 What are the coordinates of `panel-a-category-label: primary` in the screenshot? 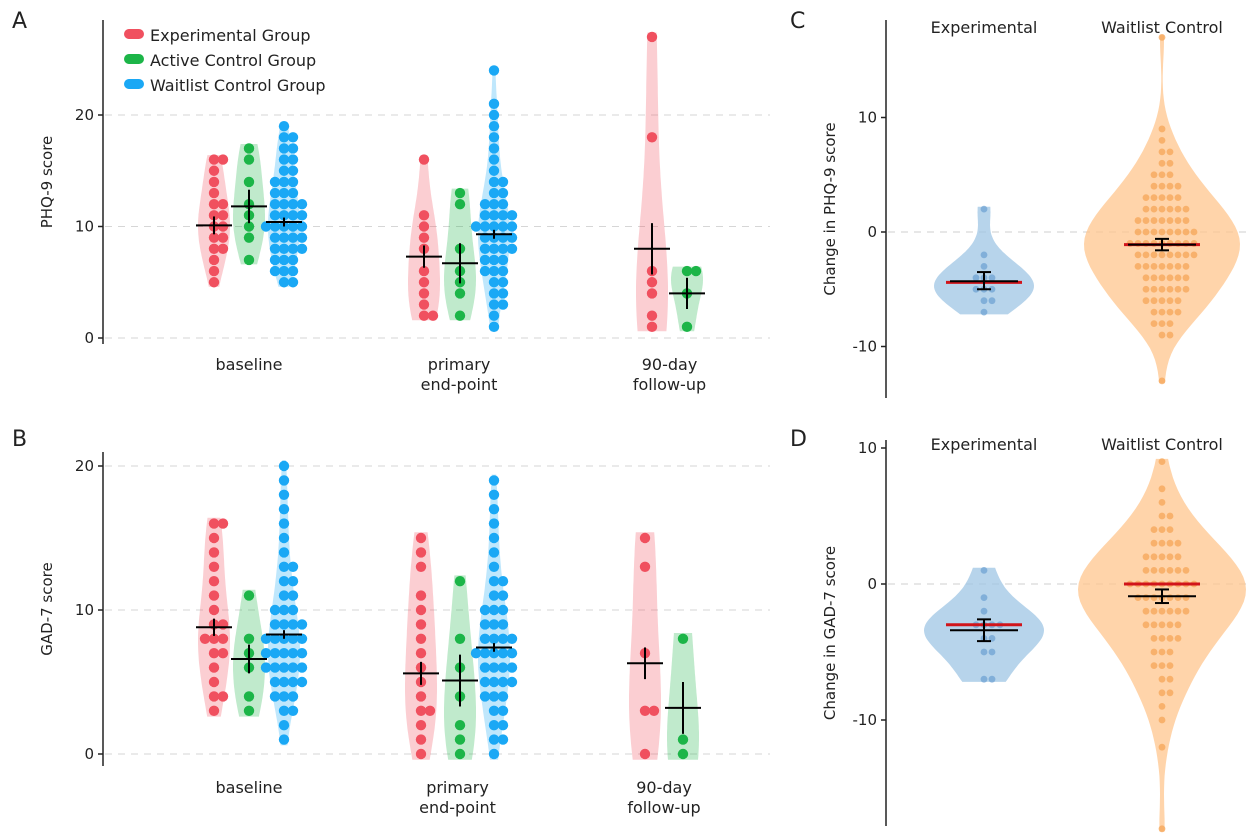 It's located at (459, 364).